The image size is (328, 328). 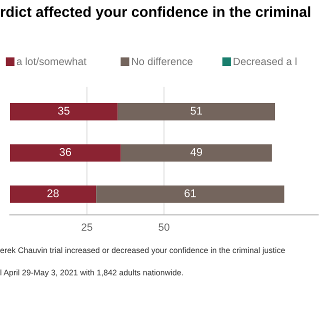 I want to click on x-tick-label: 25, so click(x=87, y=227).